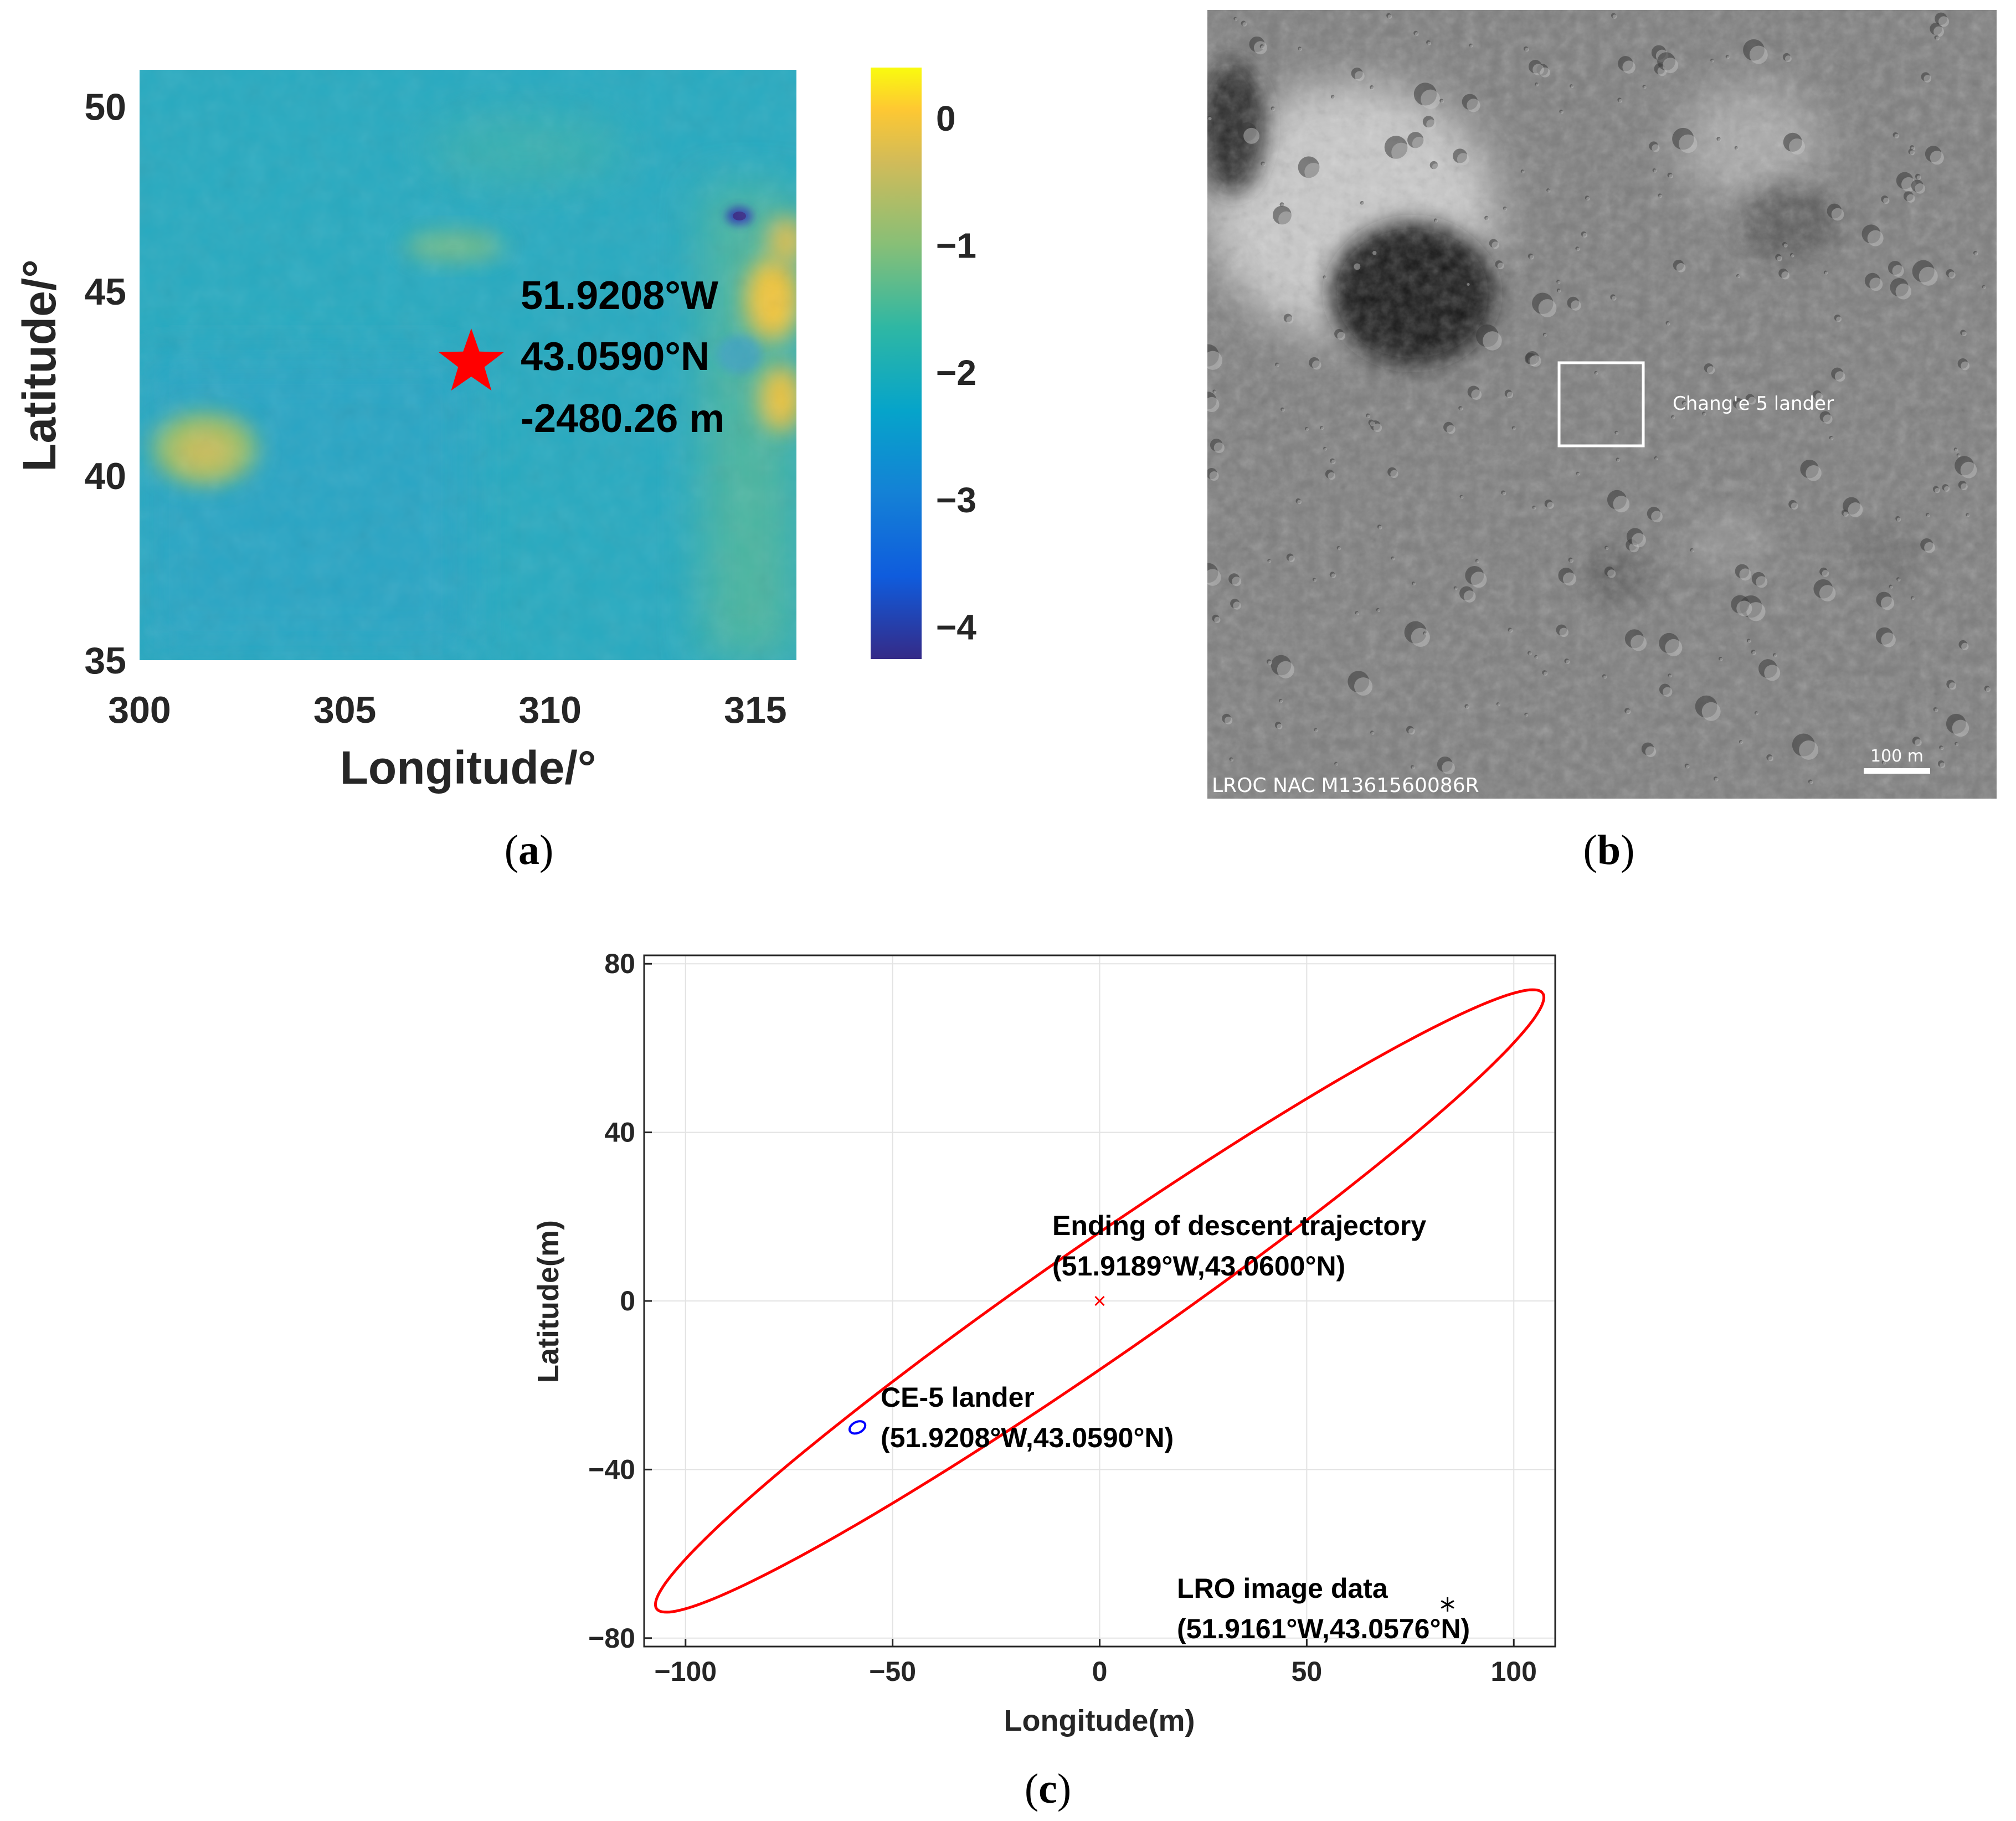  What do you see at coordinates (615, 357) in the screenshot?
I see `annotation-latitude: 43.0590°N` at bounding box center [615, 357].